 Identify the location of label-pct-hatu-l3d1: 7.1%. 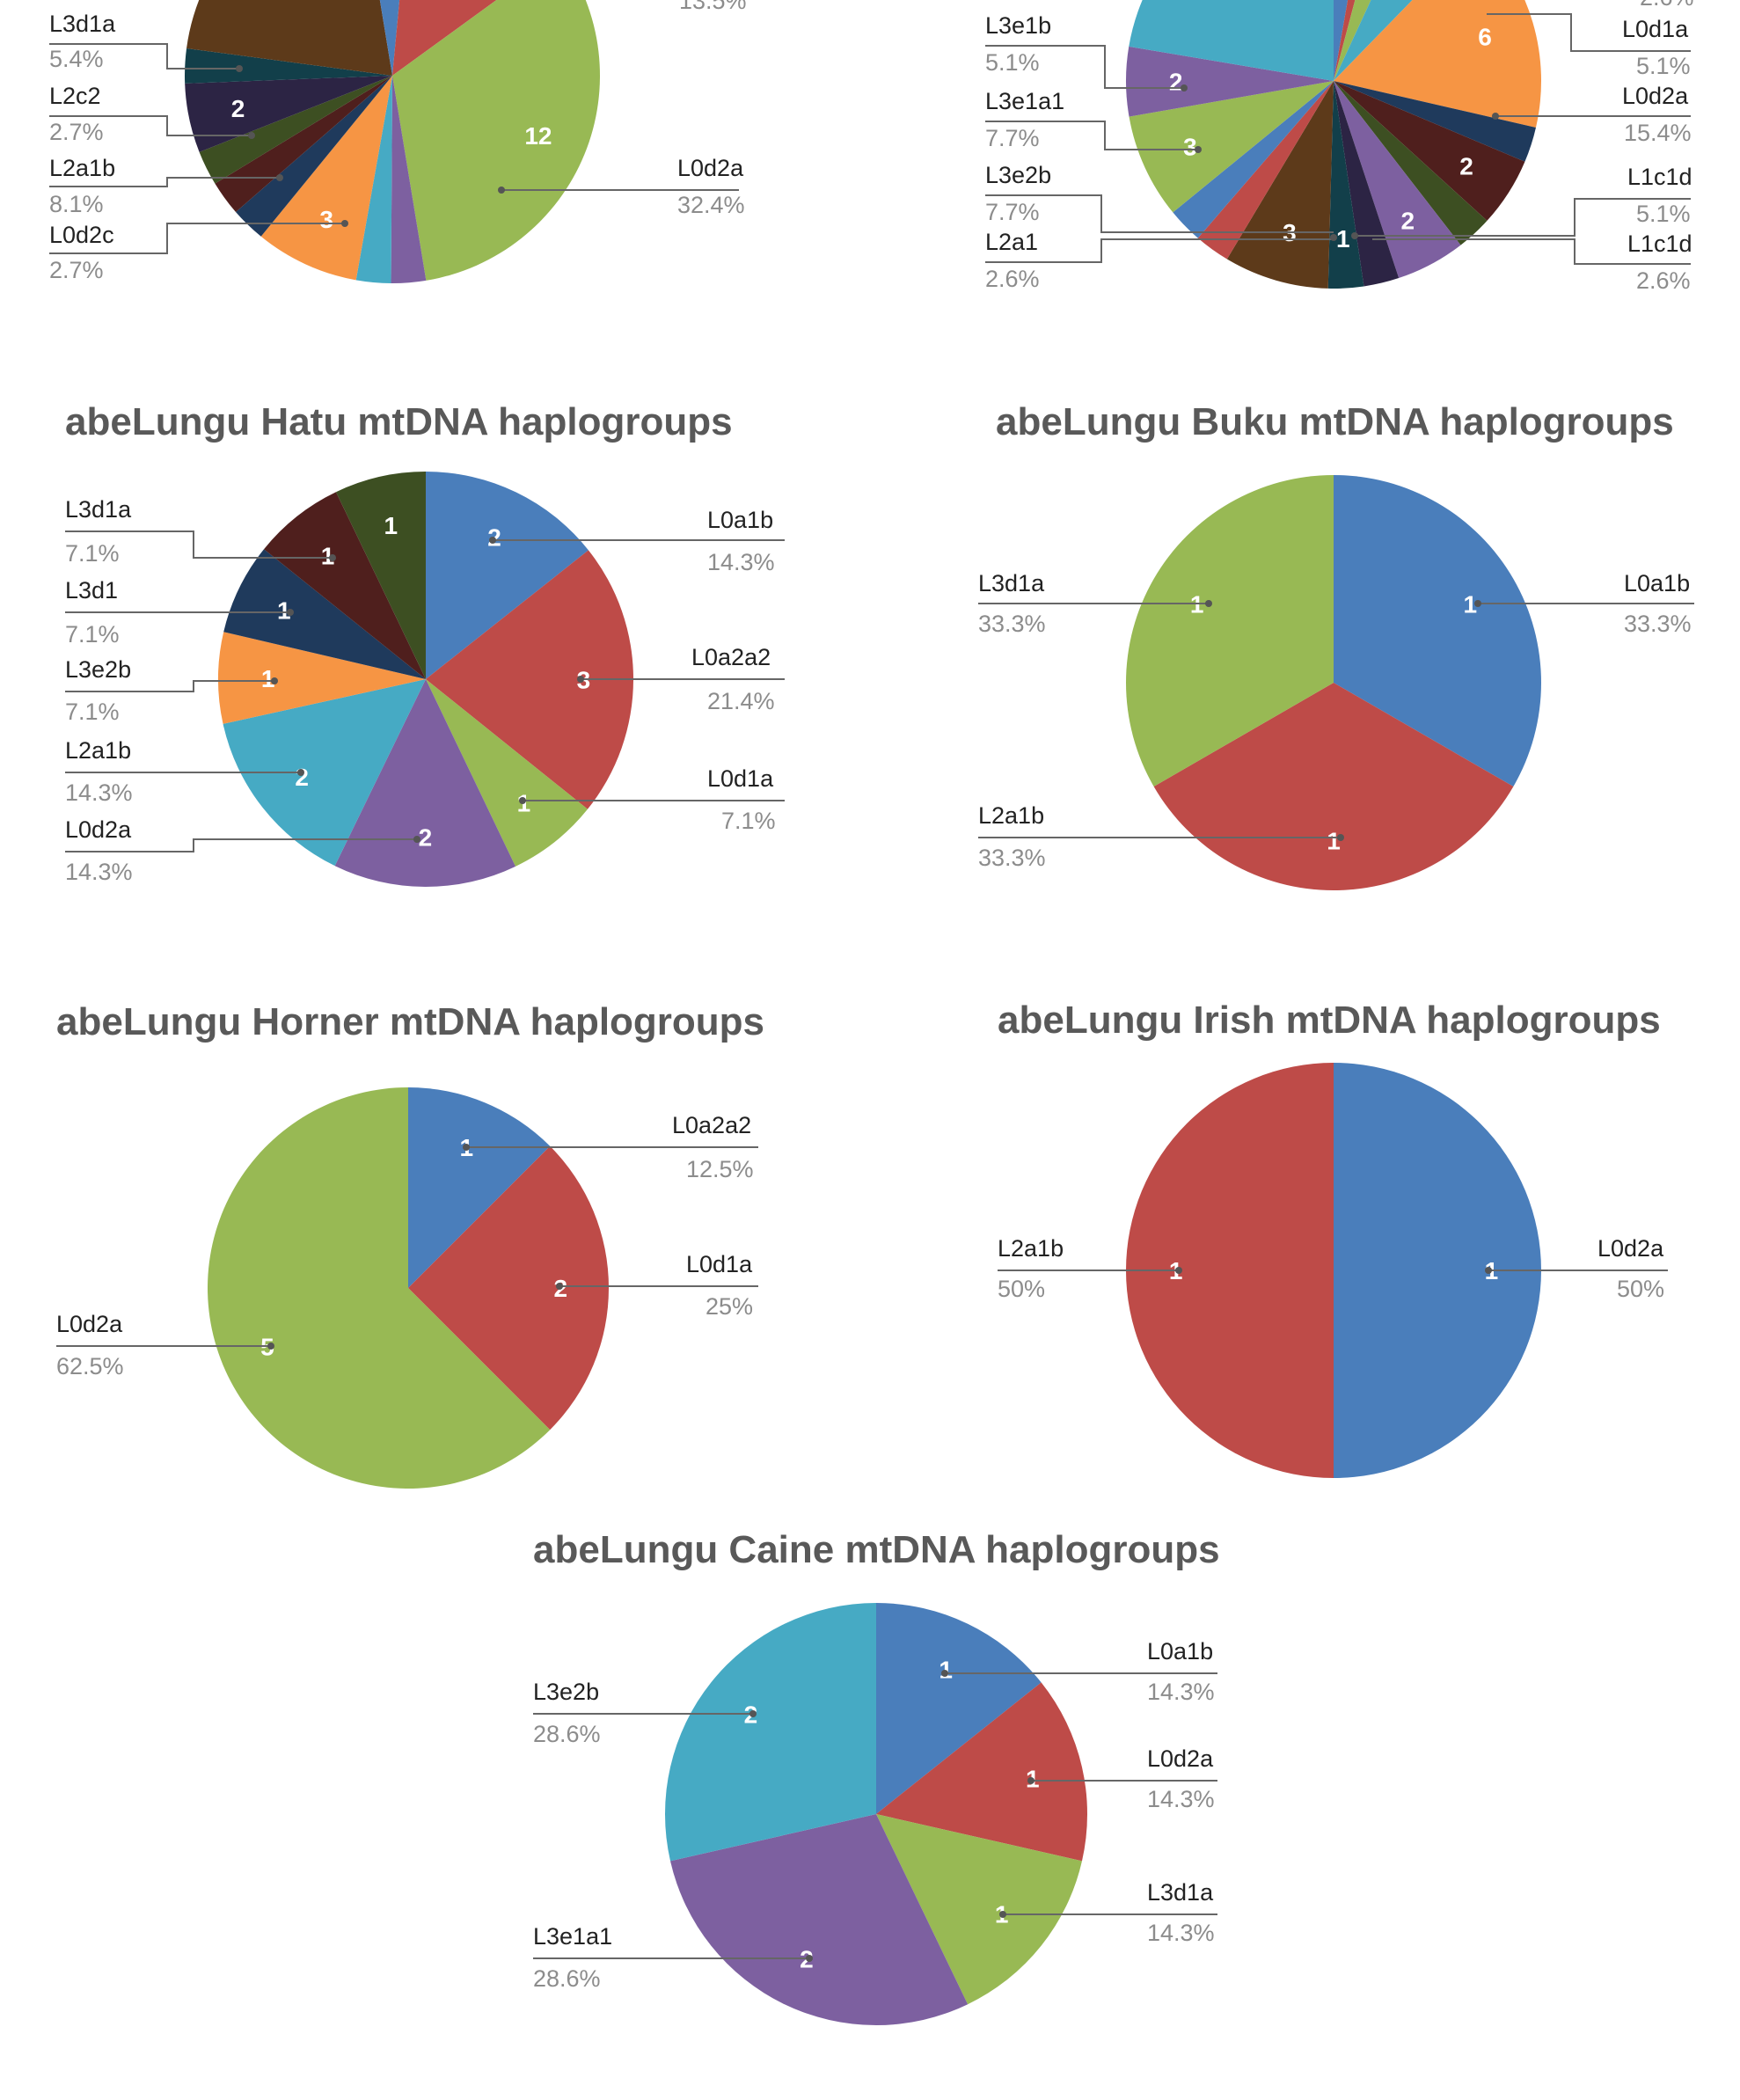
(93, 634).